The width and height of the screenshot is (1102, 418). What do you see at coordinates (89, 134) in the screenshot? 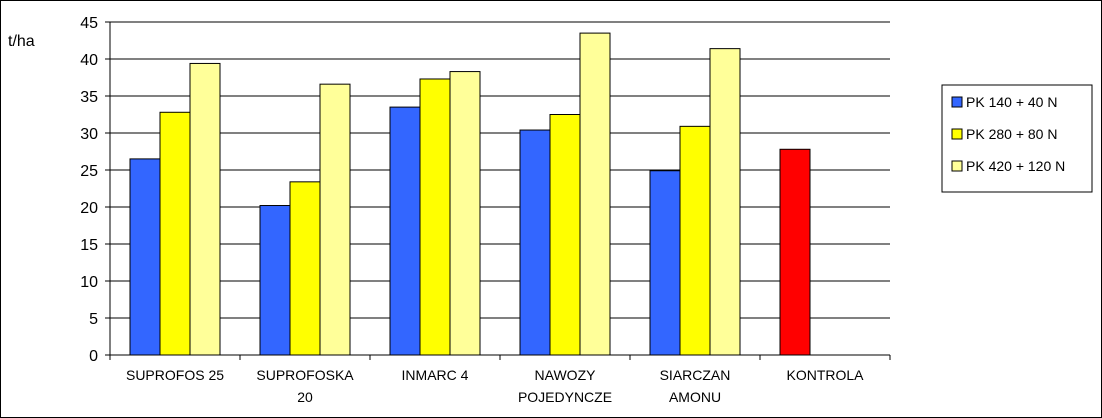
I see `y-tick-label: 30` at bounding box center [89, 134].